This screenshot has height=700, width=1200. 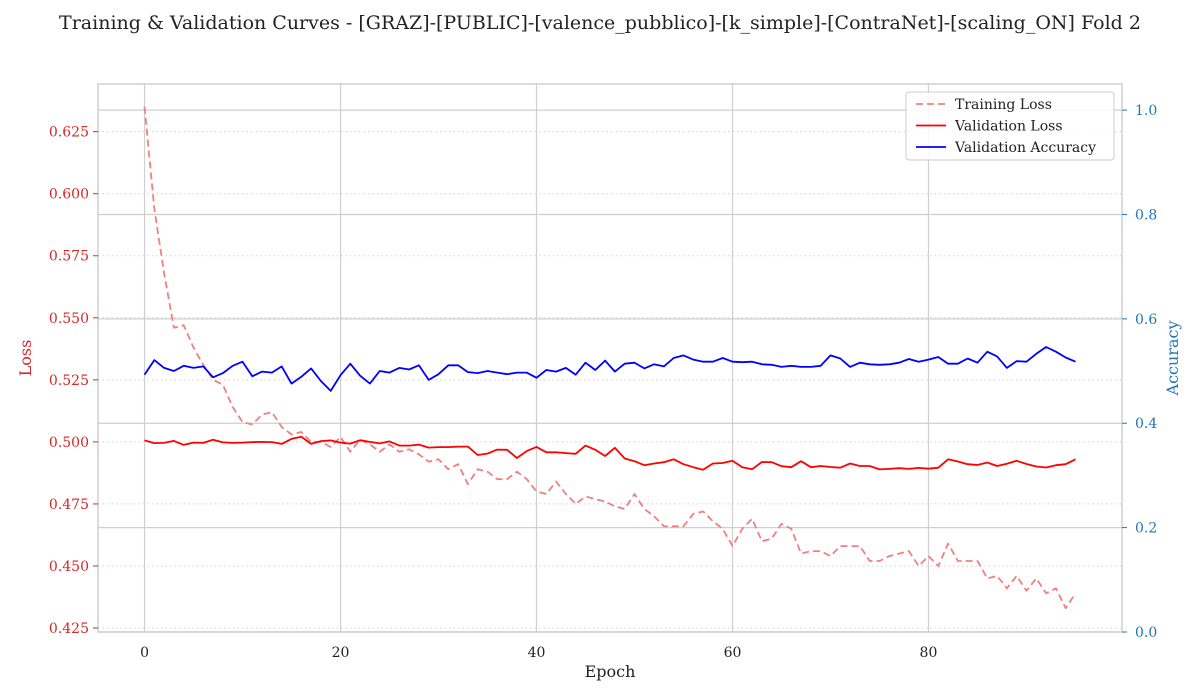 What do you see at coordinates (69, 505) in the screenshot?
I see `y-left-tick-label: 0.475` at bounding box center [69, 505].